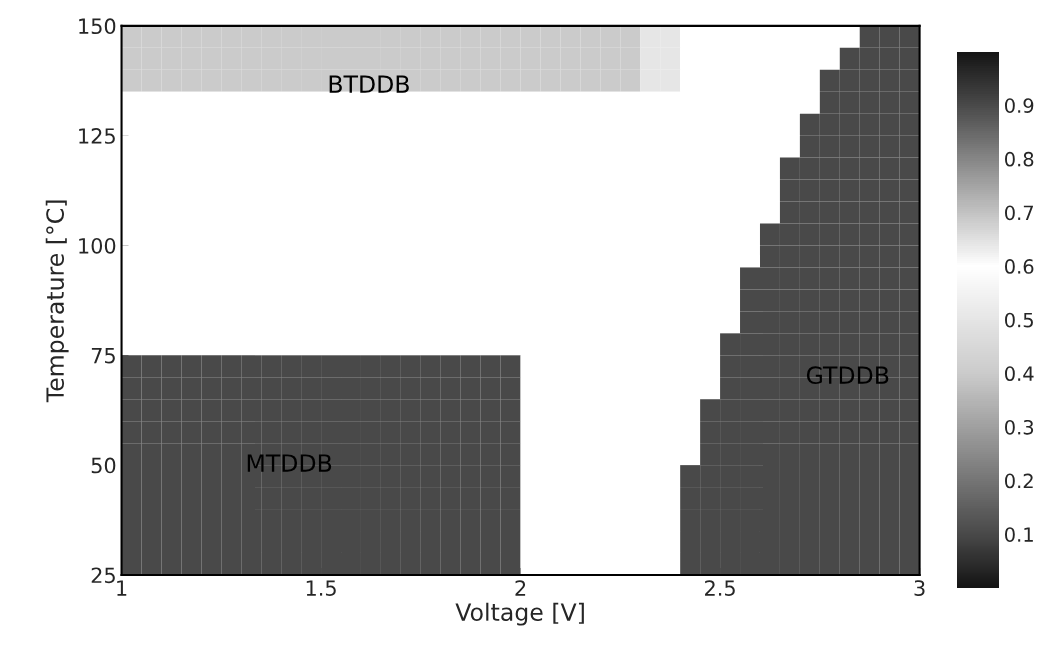 The height and width of the screenshot is (646, 1057). What do you see at coordinates (103, 575) in the screenshot?
I see `y-tick-label: 25` at bounding box center [103, 575].